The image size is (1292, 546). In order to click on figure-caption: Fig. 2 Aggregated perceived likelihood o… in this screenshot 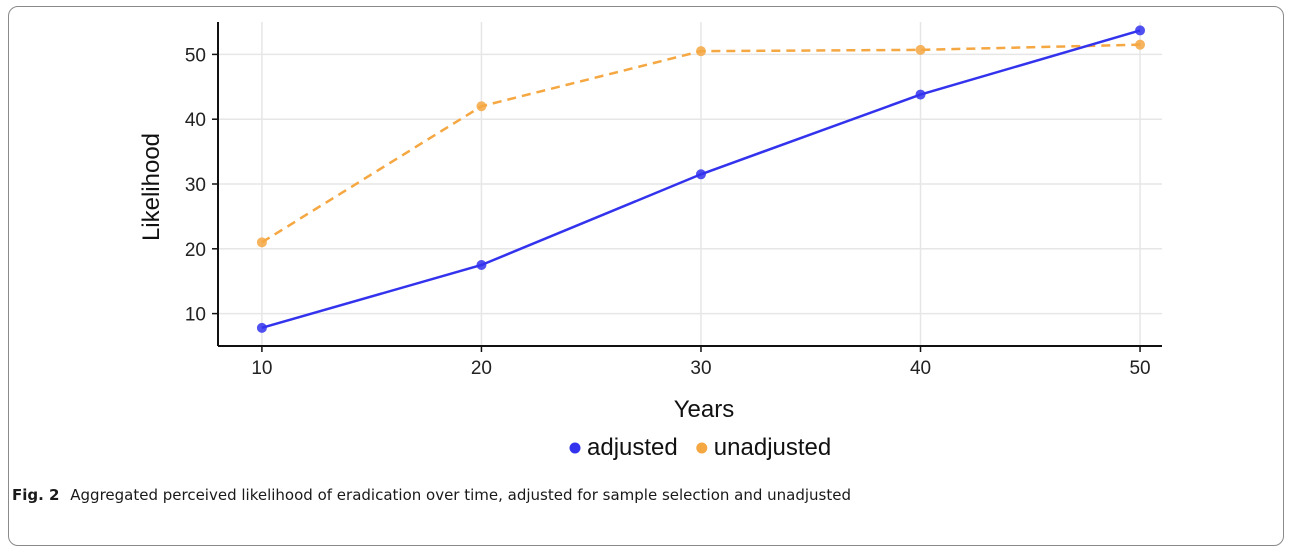, I will do `click(431, 495)`.